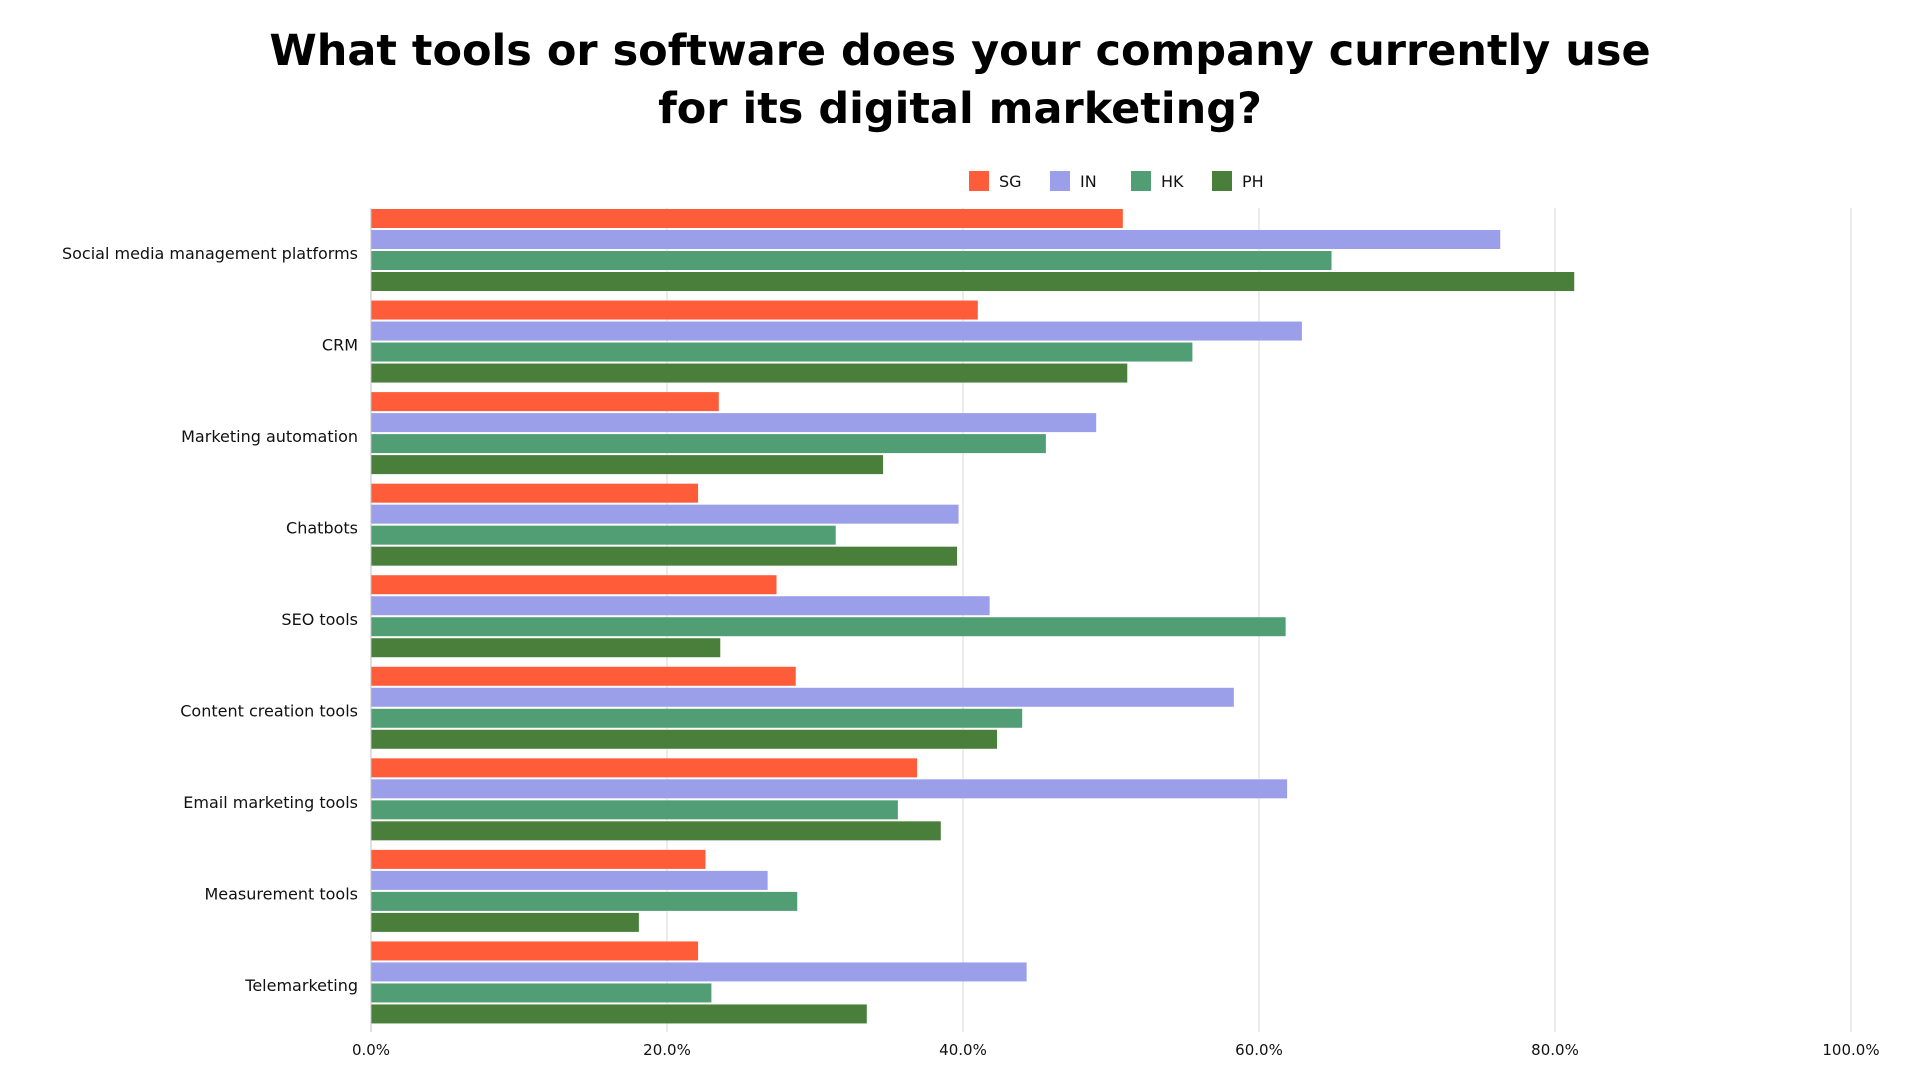 The image size is (1920, 1080). Describe the element at coordinates (667, 1050) in the screenshot. I see `x-tick-label: 20.0%` at that location.